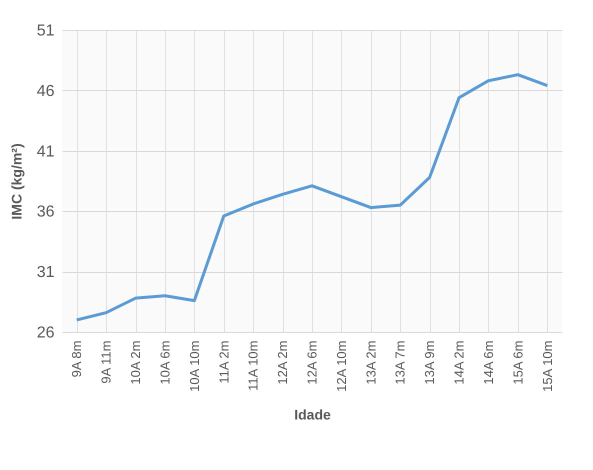  Describe the element at coordinates (45, 31) in the screenshot. I see `y-tick-label: 51` at that location.